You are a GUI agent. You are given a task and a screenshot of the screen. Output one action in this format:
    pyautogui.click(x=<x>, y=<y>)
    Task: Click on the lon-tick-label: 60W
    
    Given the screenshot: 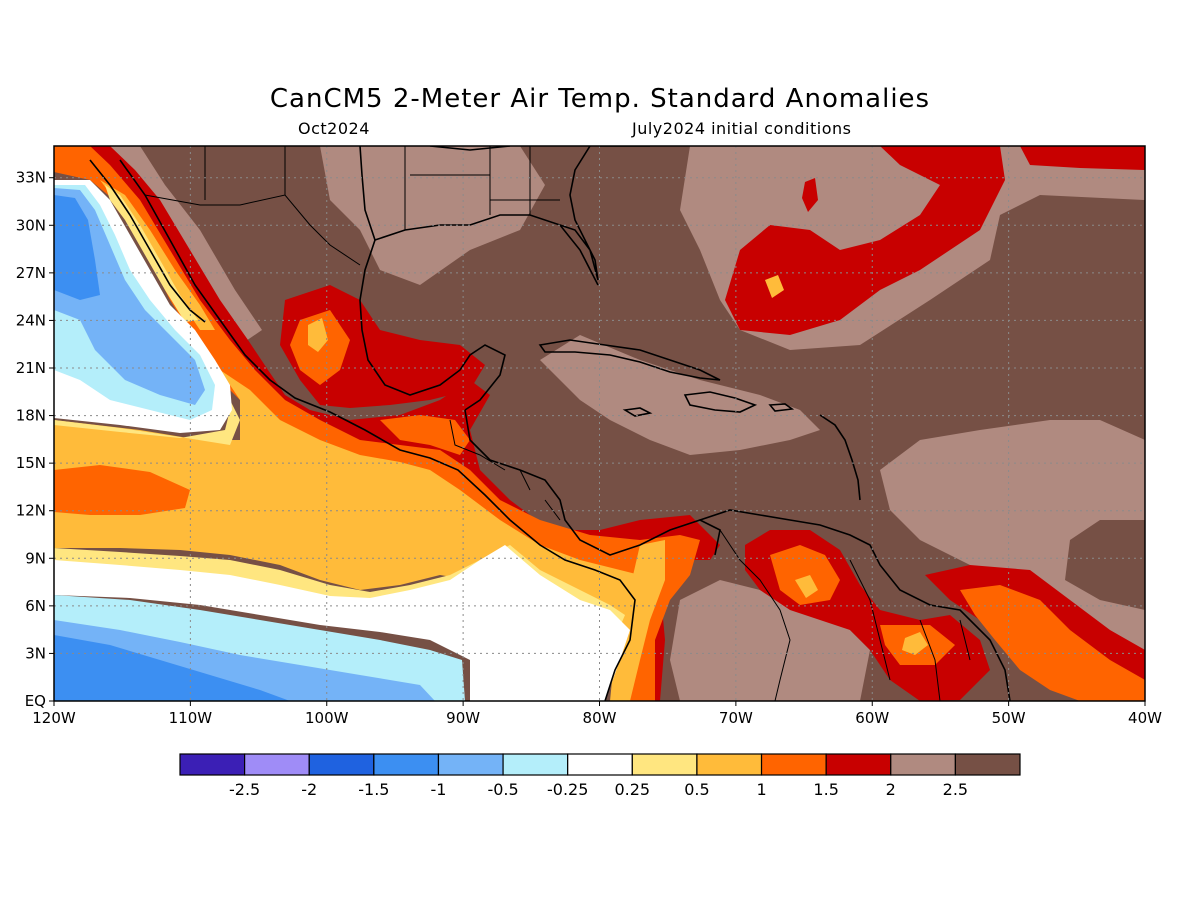 What is the action you would take?
    pyautogui.click(x=872, y=718)
    